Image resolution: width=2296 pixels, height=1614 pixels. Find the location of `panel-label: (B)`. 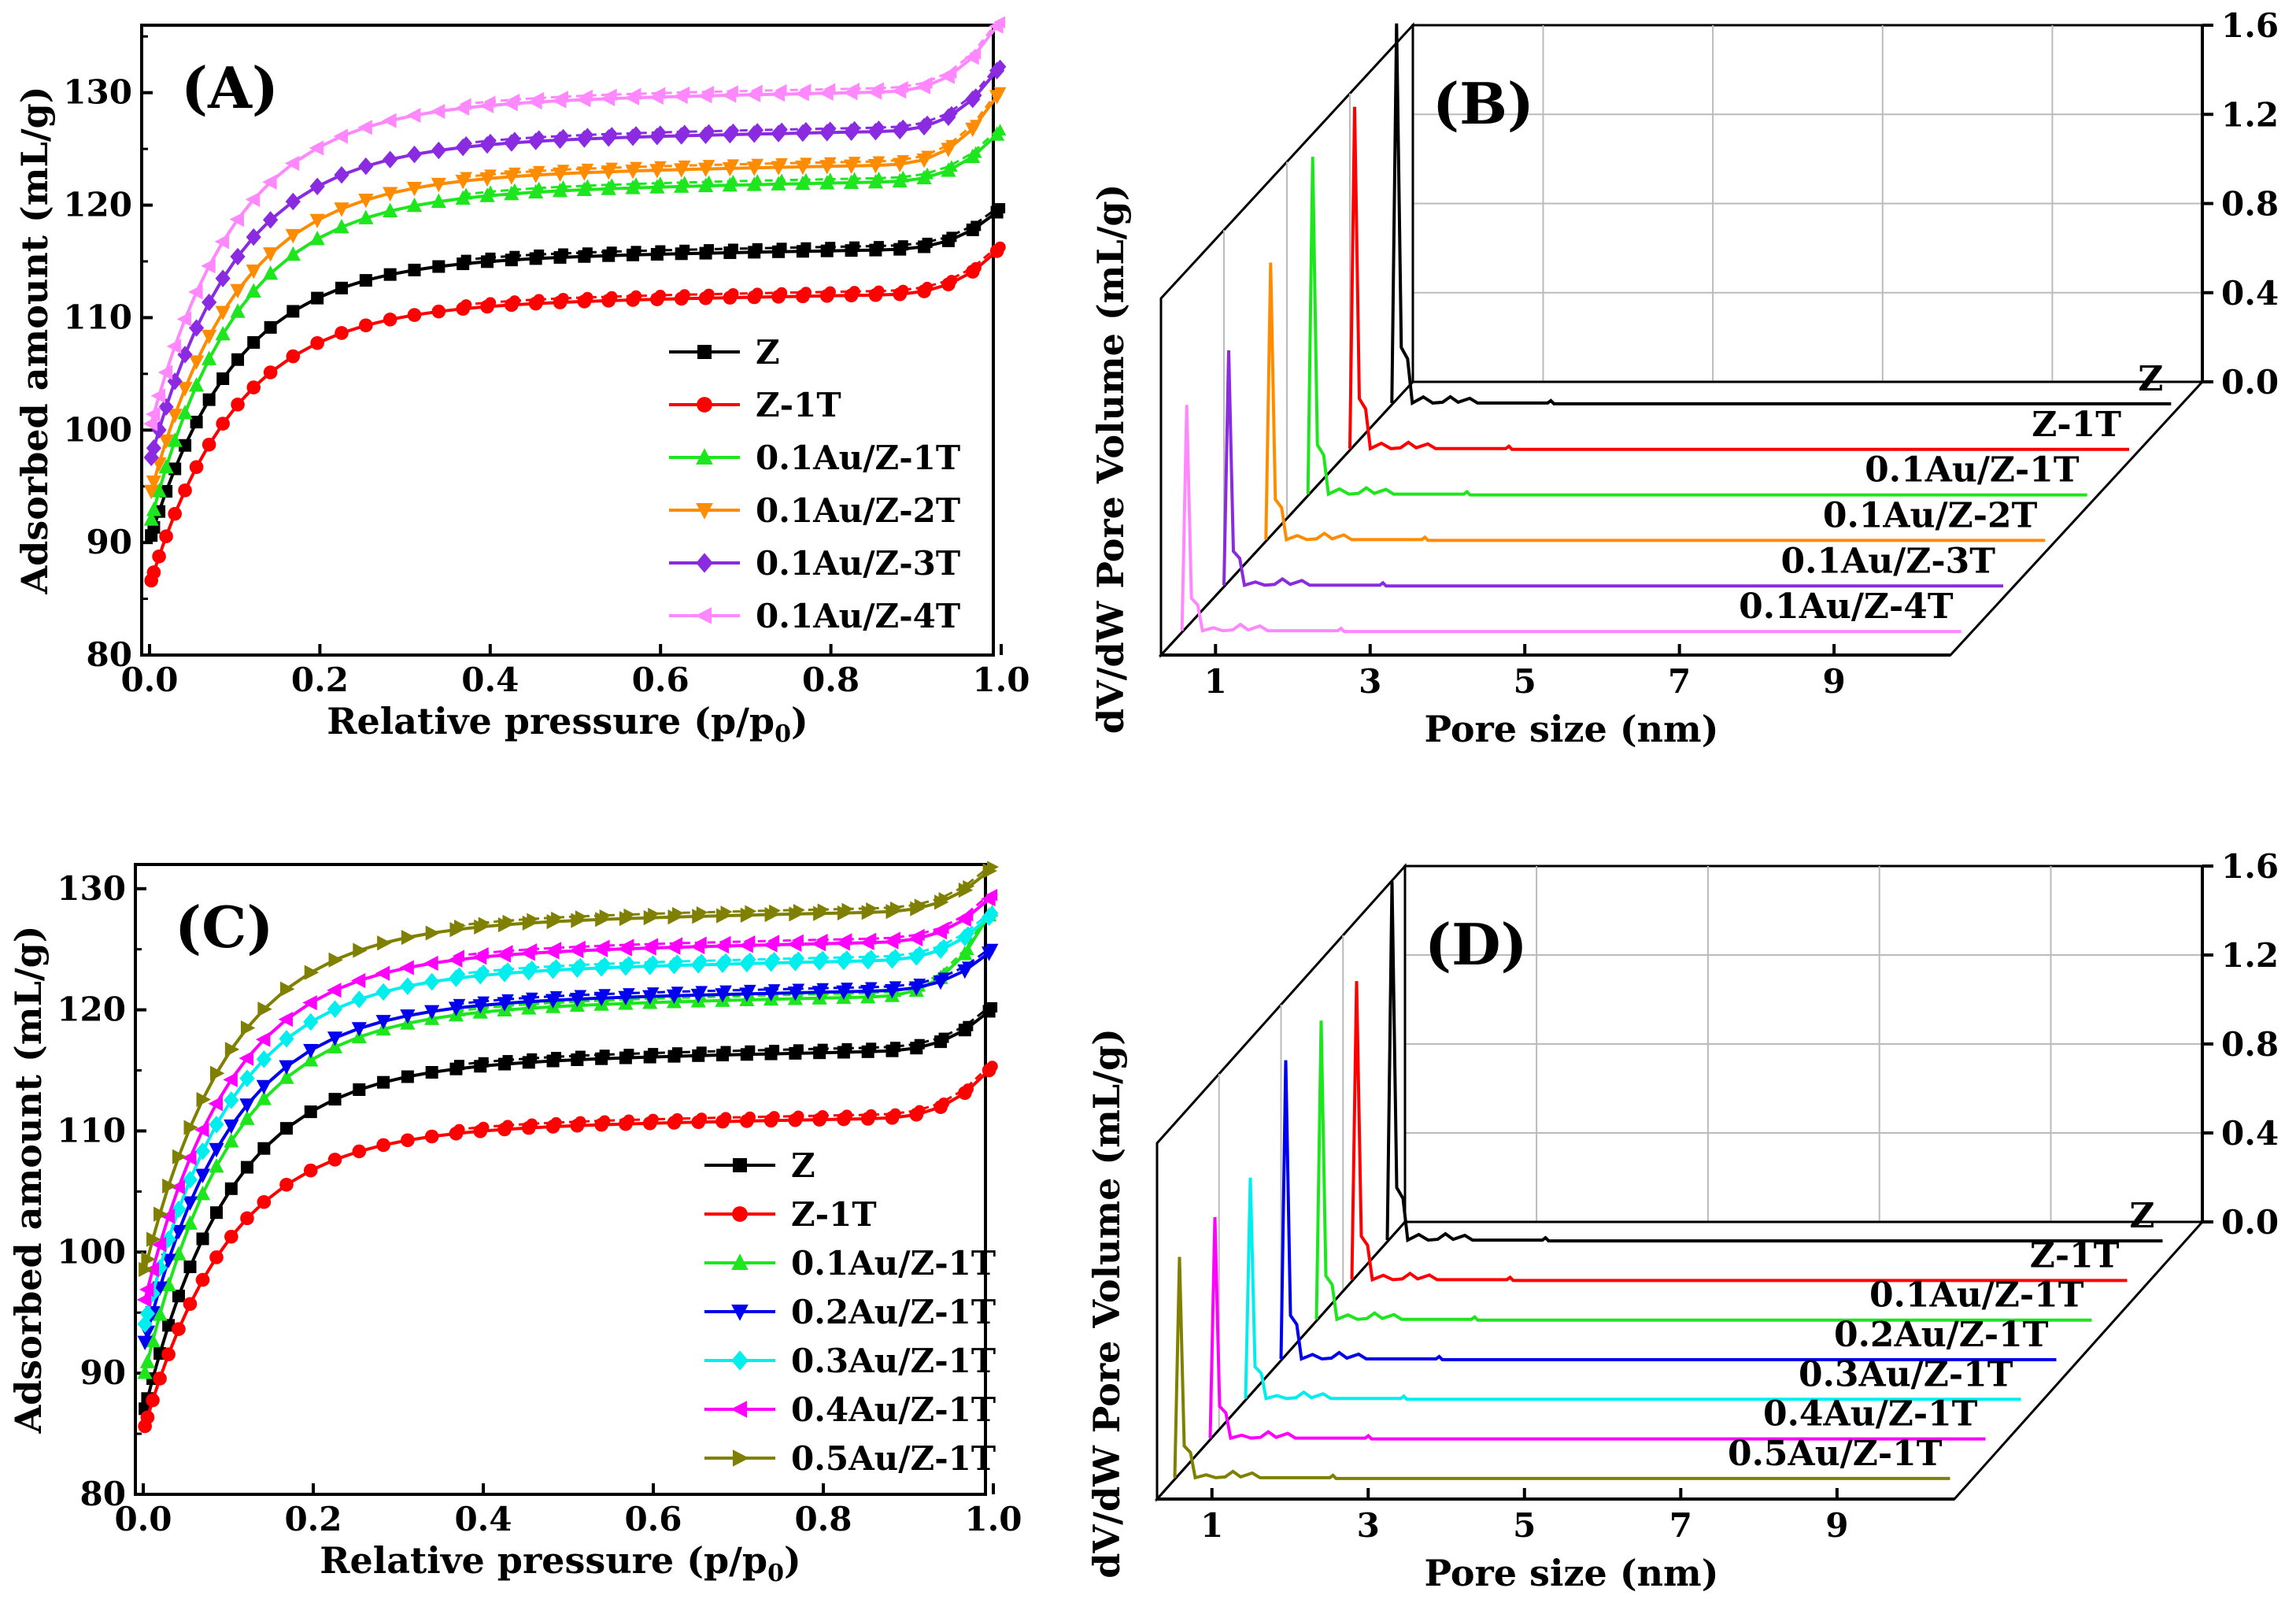

panel-label: (B) is located at coordinates (1483, 104).